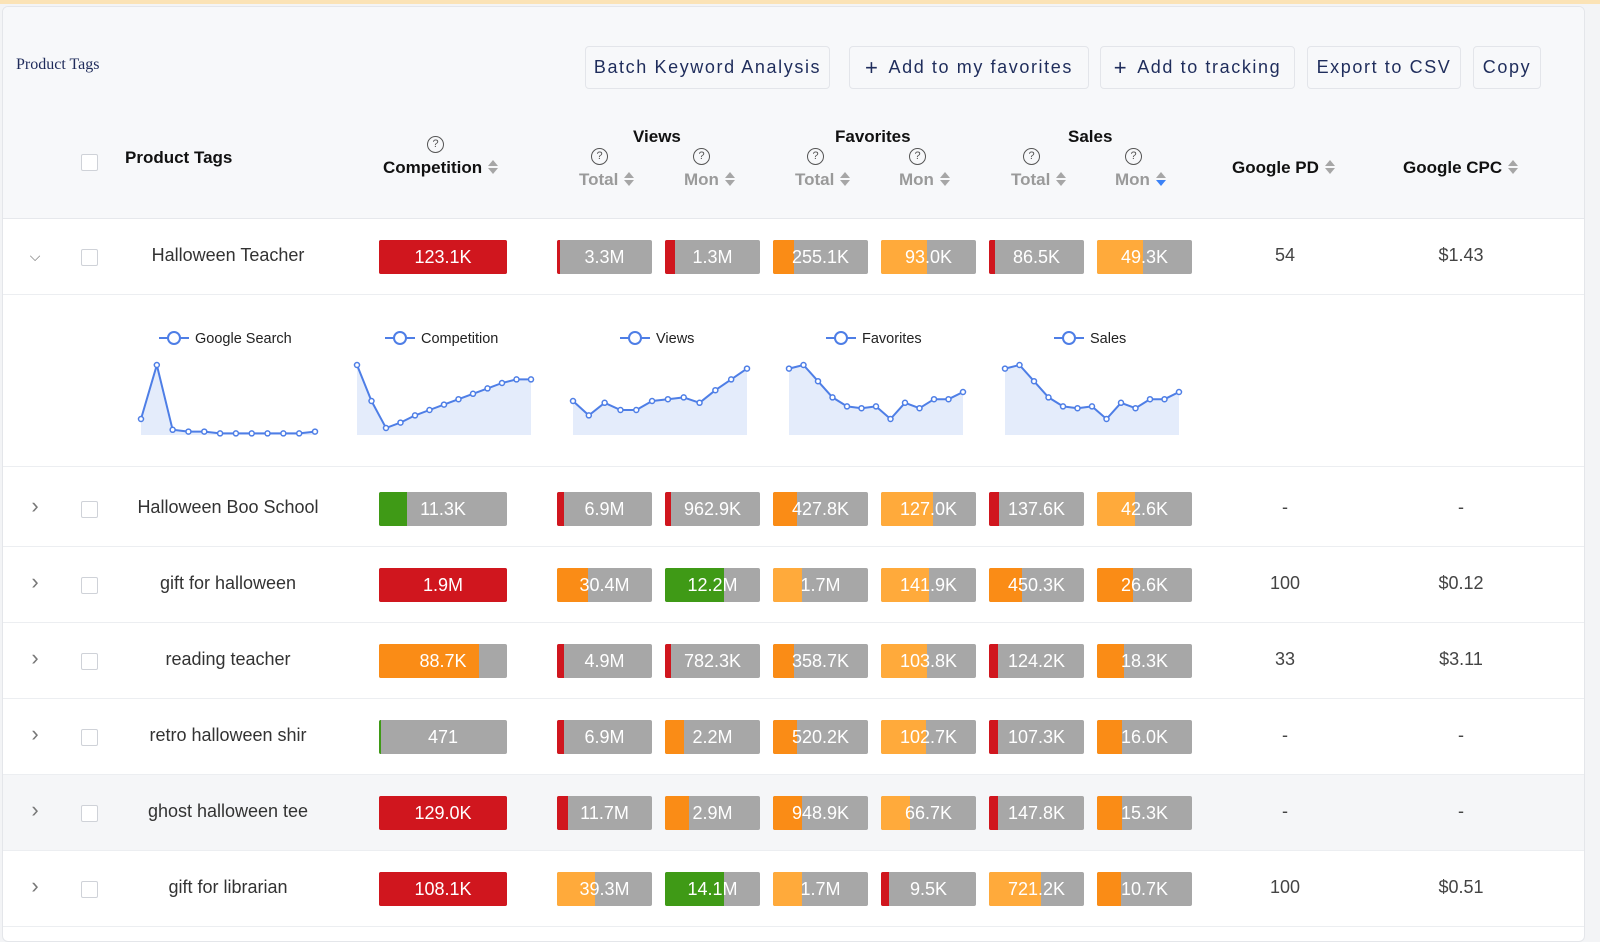 The image size is (1600, 942). What do you see at coordinates (1160, 178) in the screenshot?
I see `sort-active-icon` at bounding box center [1160, 178].